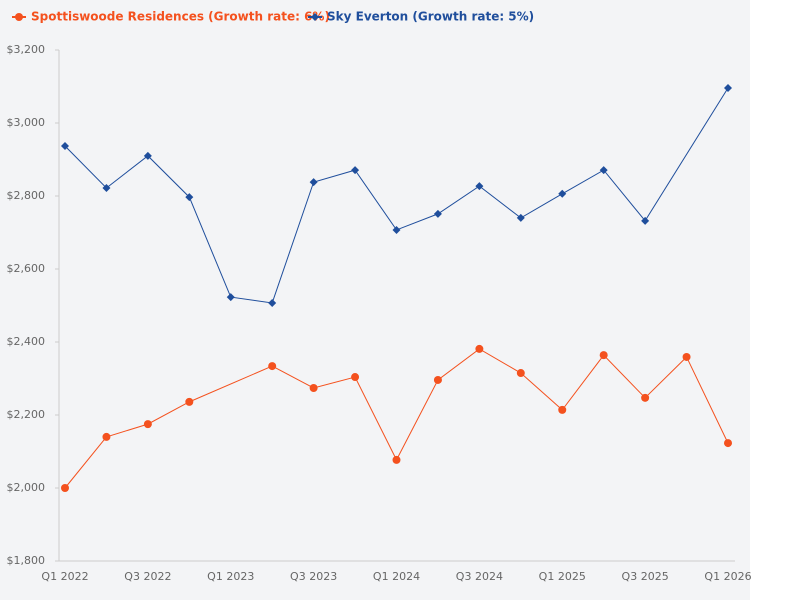 Image resolution: width=800 pixels, height=600 pixels. I want to click on x-tick-label: Q1 2026, so click(727, 576).